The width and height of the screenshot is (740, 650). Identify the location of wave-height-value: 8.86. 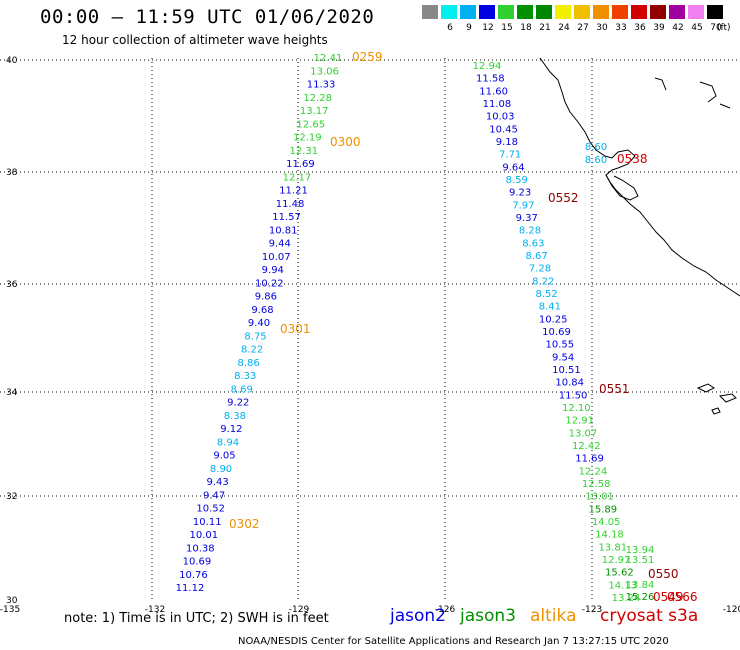
(249, 363).